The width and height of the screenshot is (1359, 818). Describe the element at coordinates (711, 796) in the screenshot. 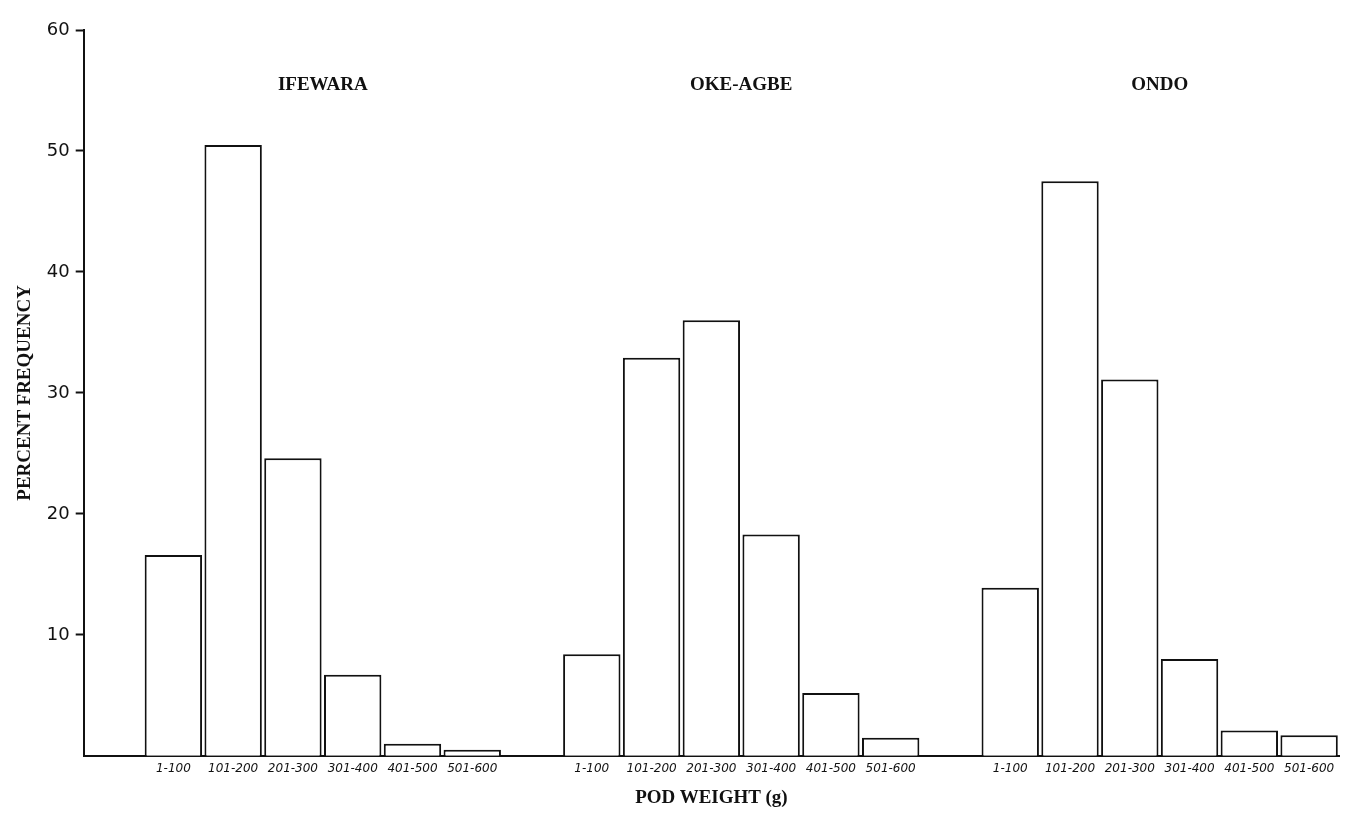

I see `x-axis-title: POD WEIGHT (g)` at that location.